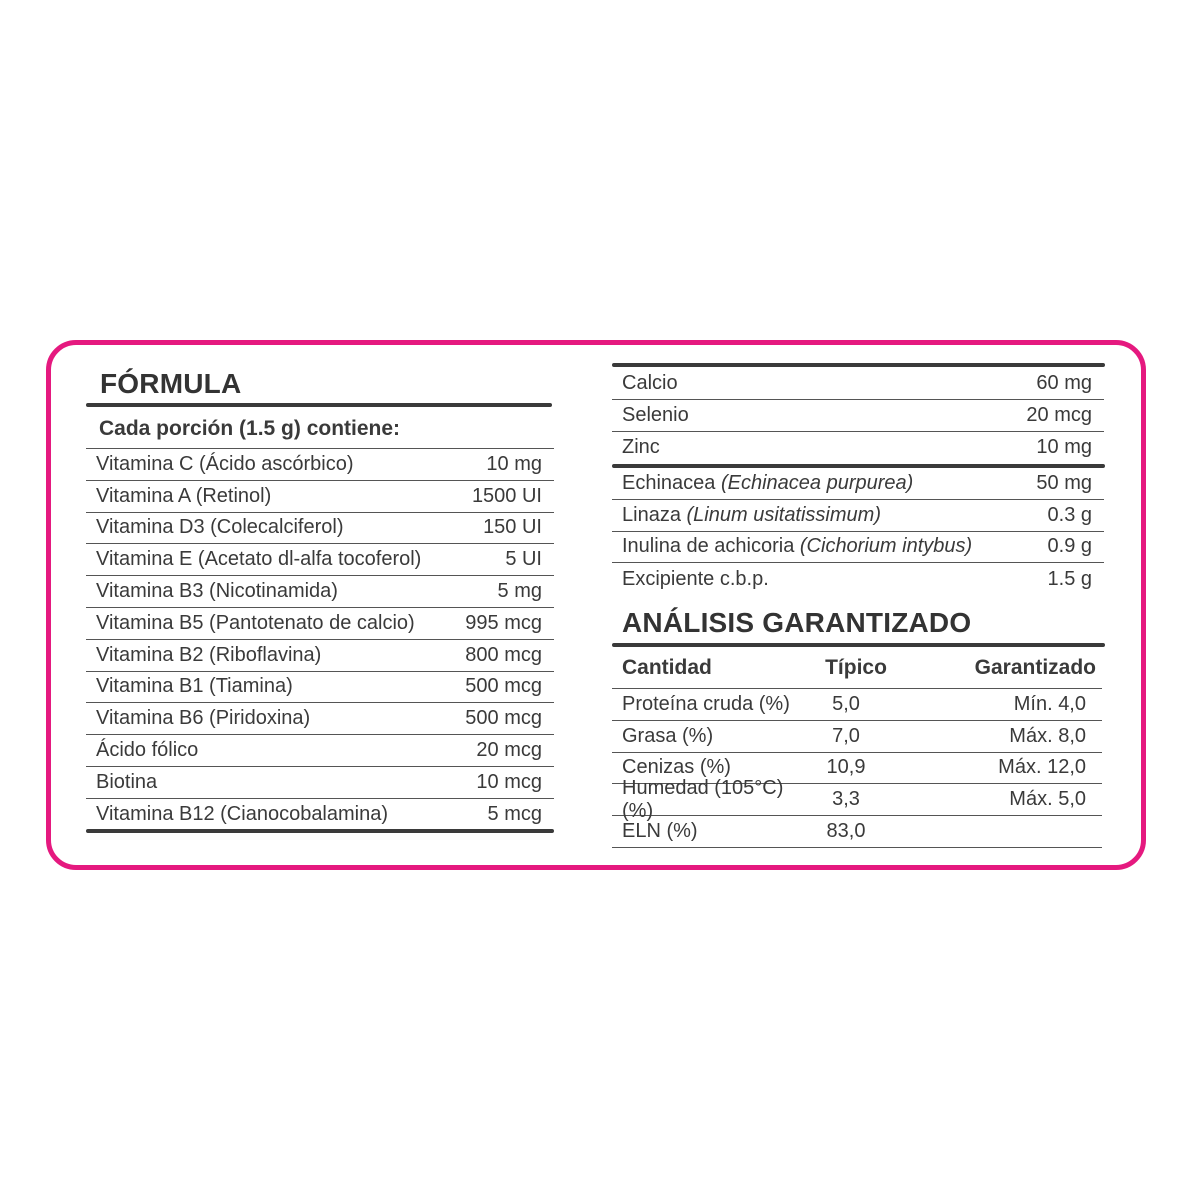 This screenshot has width=1200, height=1200. I want to click on formula-row: Vitamina B12 (Cianocobalamina) 5 mcg, so click(320, 815).